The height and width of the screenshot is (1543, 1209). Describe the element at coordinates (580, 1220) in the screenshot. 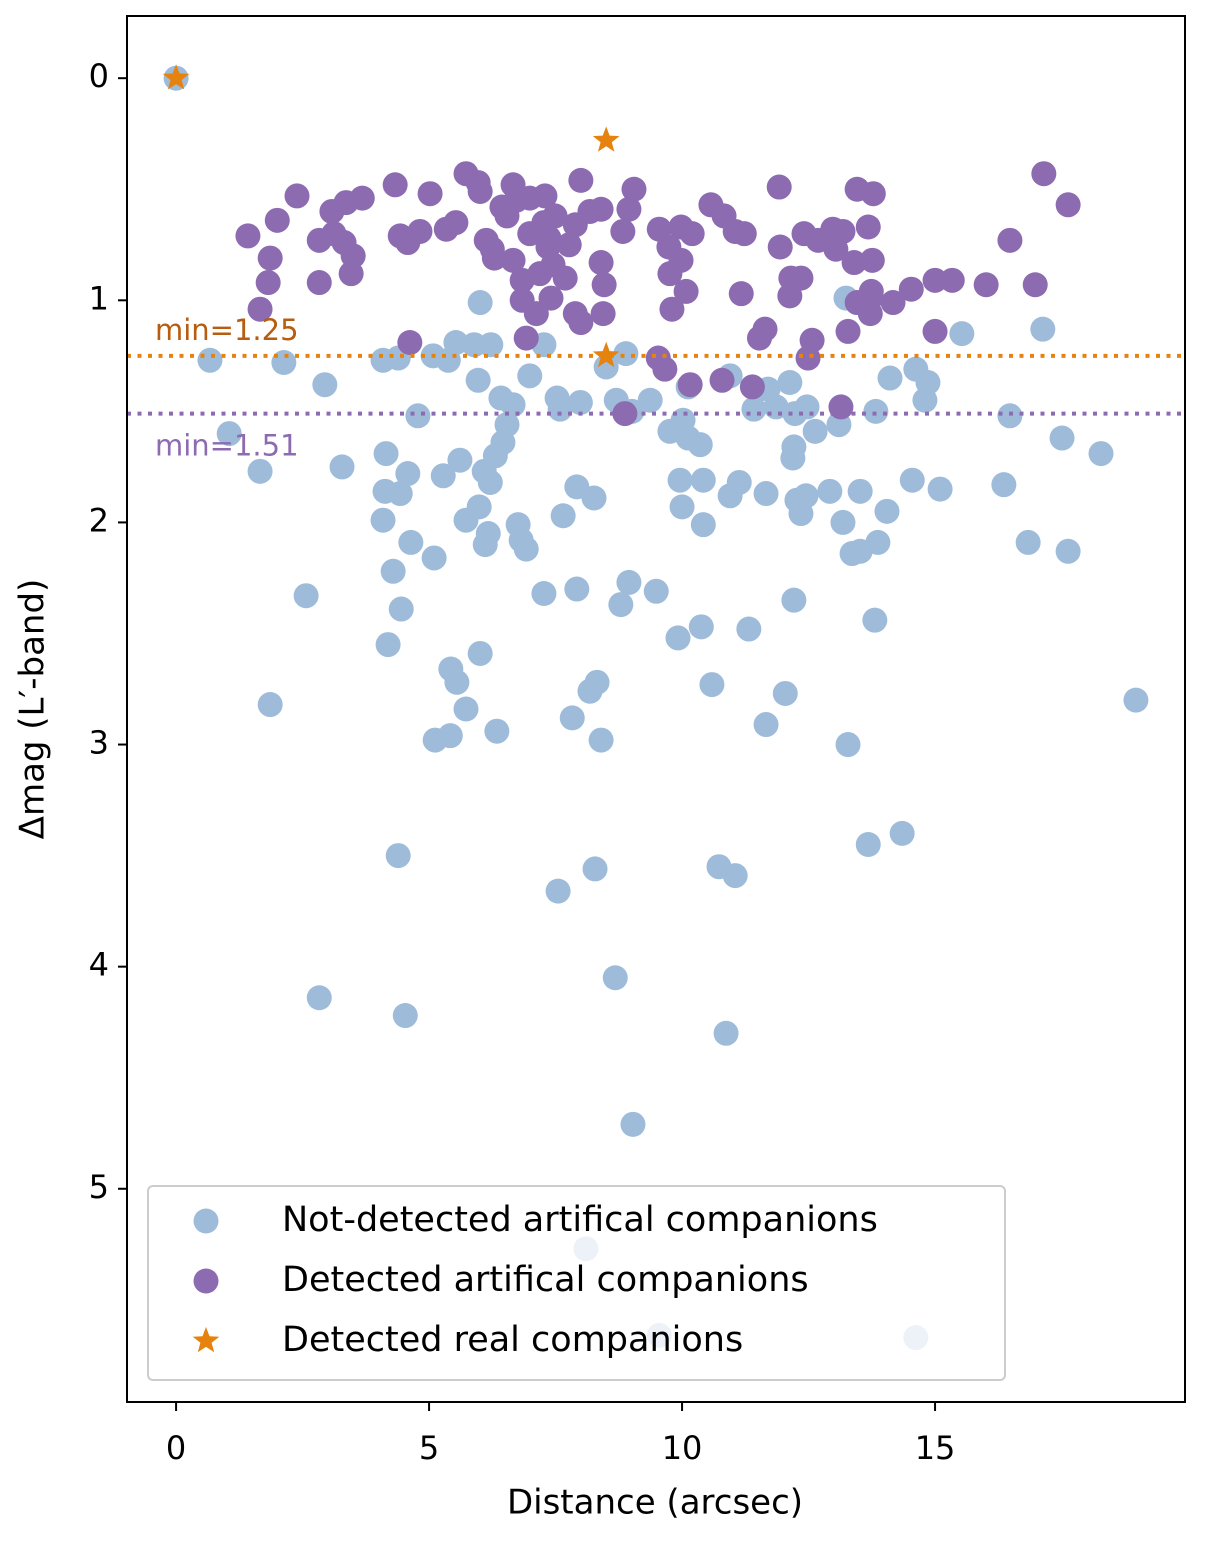

I see `legend-label: Not-detected artifical companions` at that location.